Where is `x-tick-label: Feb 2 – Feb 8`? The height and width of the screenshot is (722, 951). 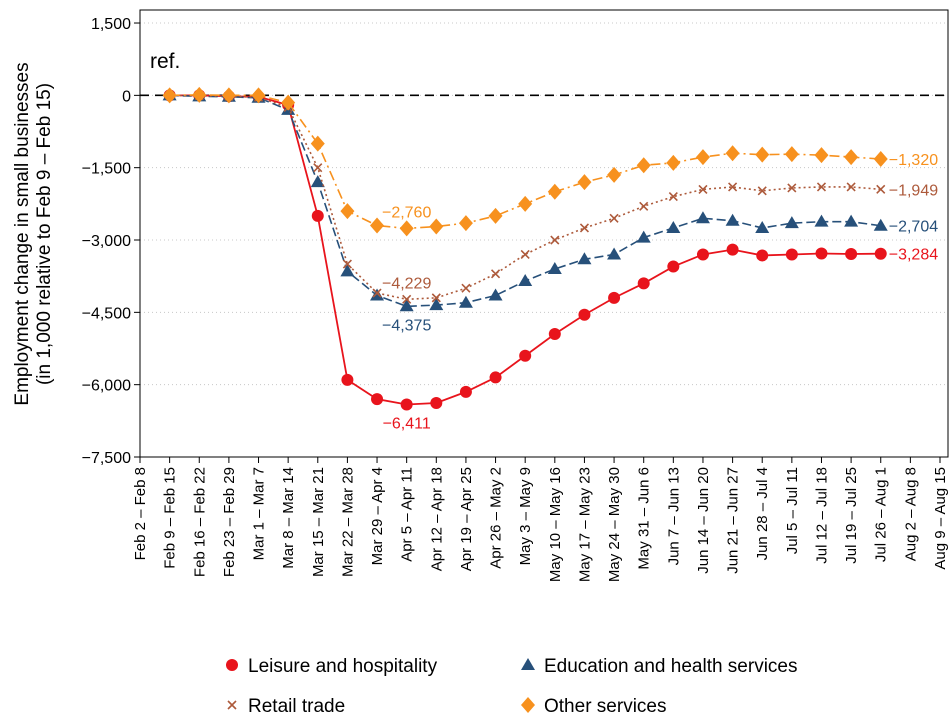
x-tick-label: Feb 2 – Feb 8 is located at coordinates (140, 513).